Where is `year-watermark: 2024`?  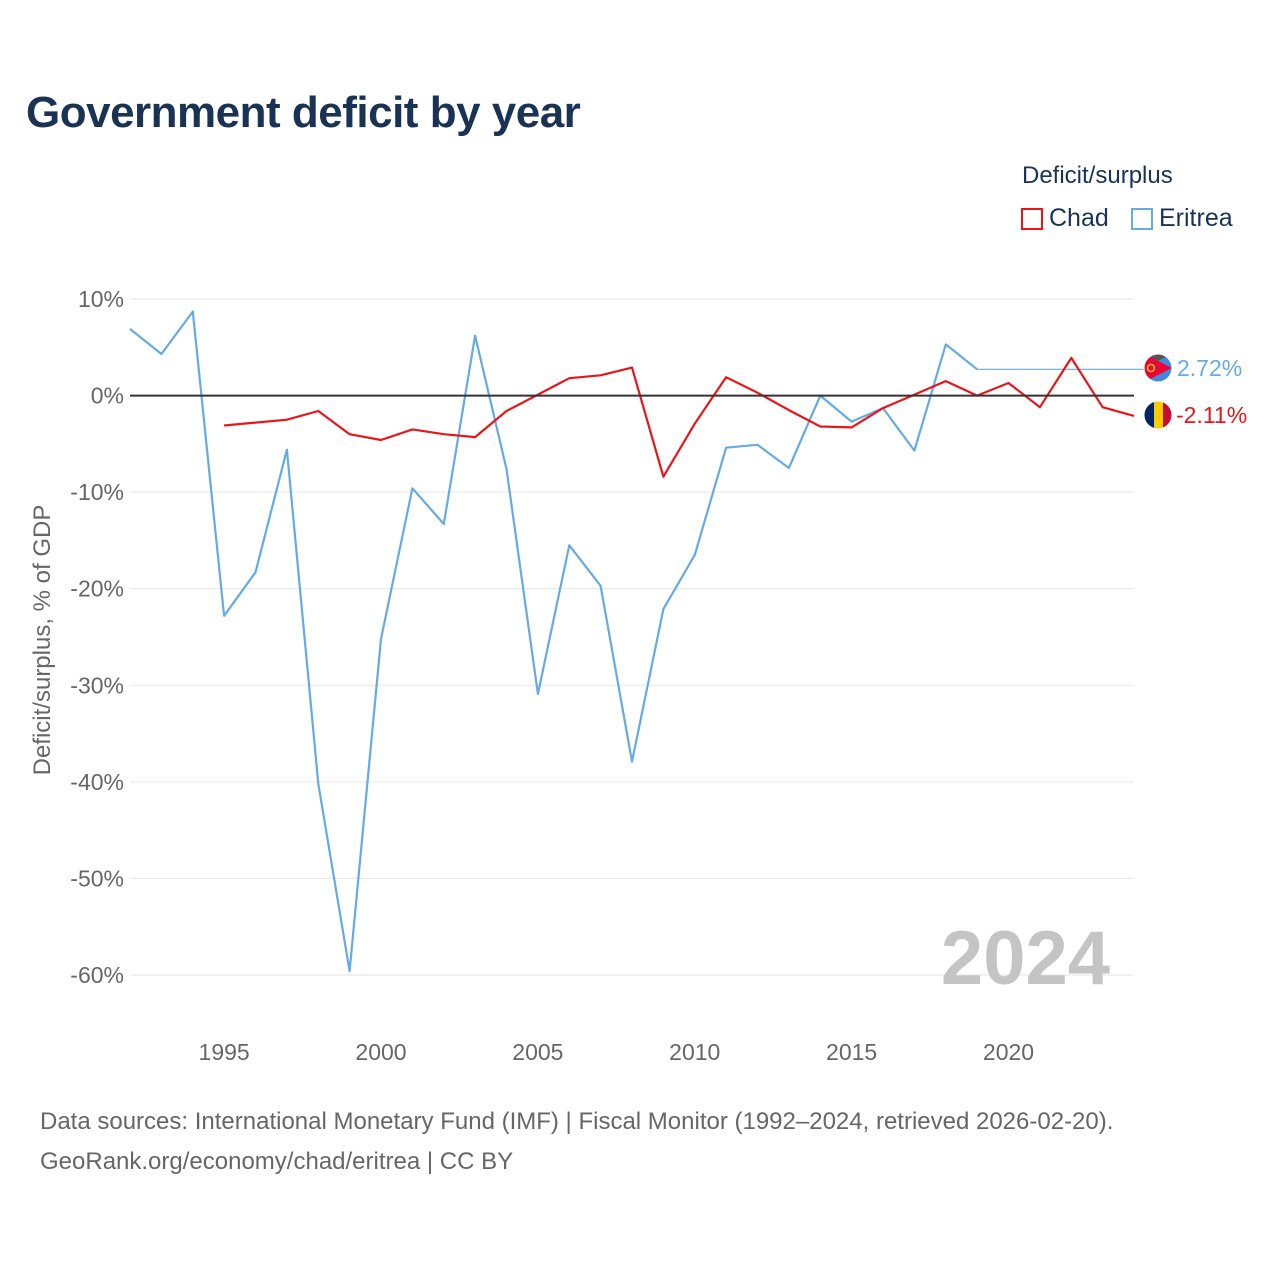 year-watermark: 2024 is located at coordinates (1025, 958).